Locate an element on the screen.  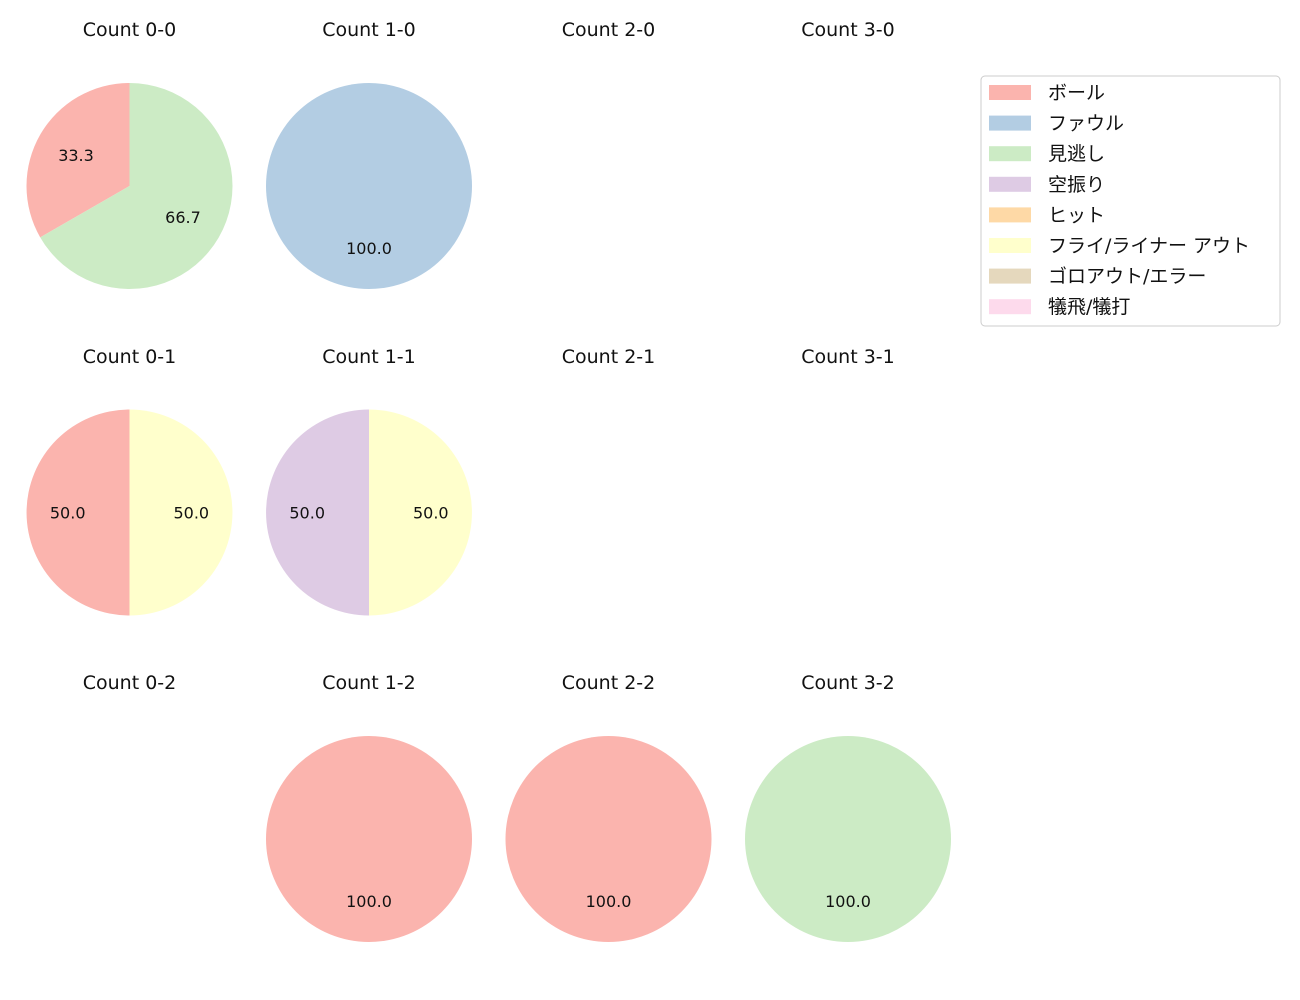
slice-label: 66.7 is located at coordinates (183, 217).